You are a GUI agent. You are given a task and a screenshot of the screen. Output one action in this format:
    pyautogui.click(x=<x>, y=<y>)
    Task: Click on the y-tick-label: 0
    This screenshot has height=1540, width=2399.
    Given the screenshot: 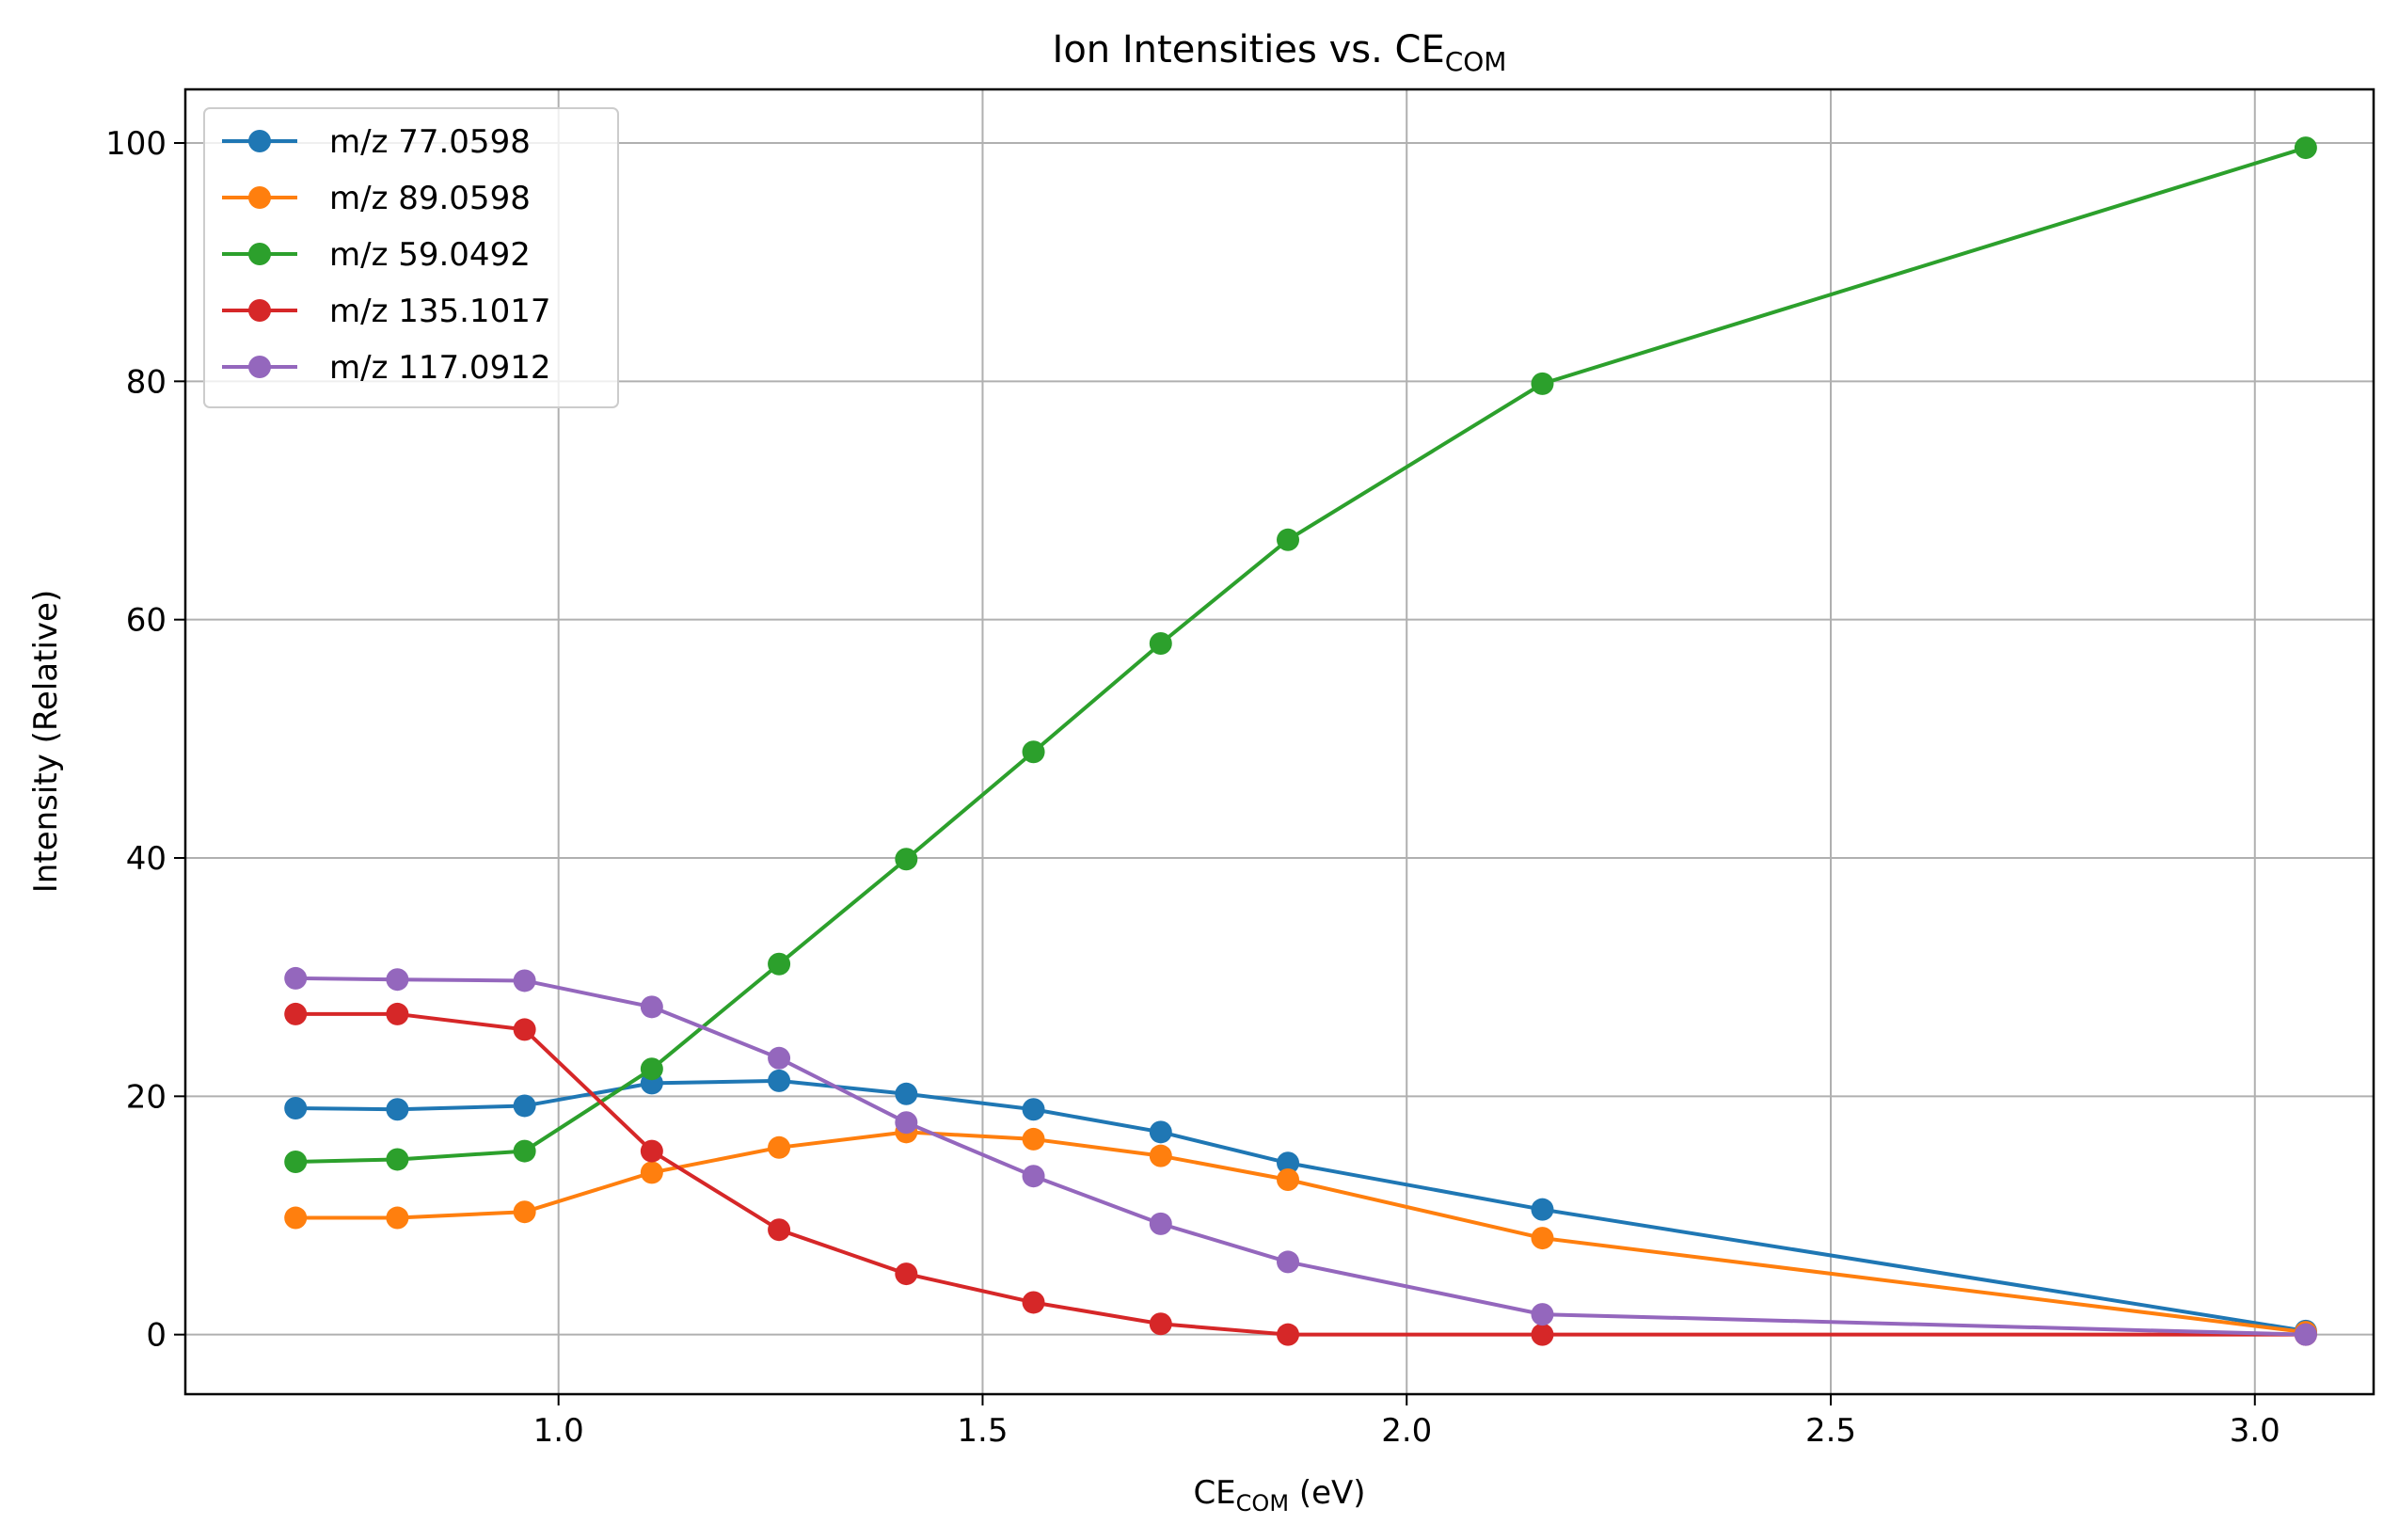 What is the action you would take?
    pyautogui.click(x=156, y=1336)
    